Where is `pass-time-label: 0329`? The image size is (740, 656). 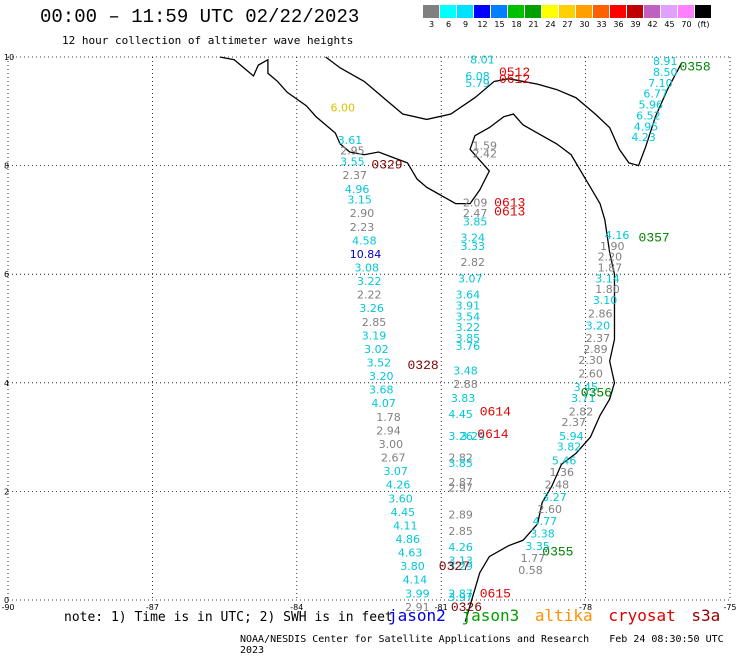
pass-time-label: 0329 is located at coordinates (386, 164).